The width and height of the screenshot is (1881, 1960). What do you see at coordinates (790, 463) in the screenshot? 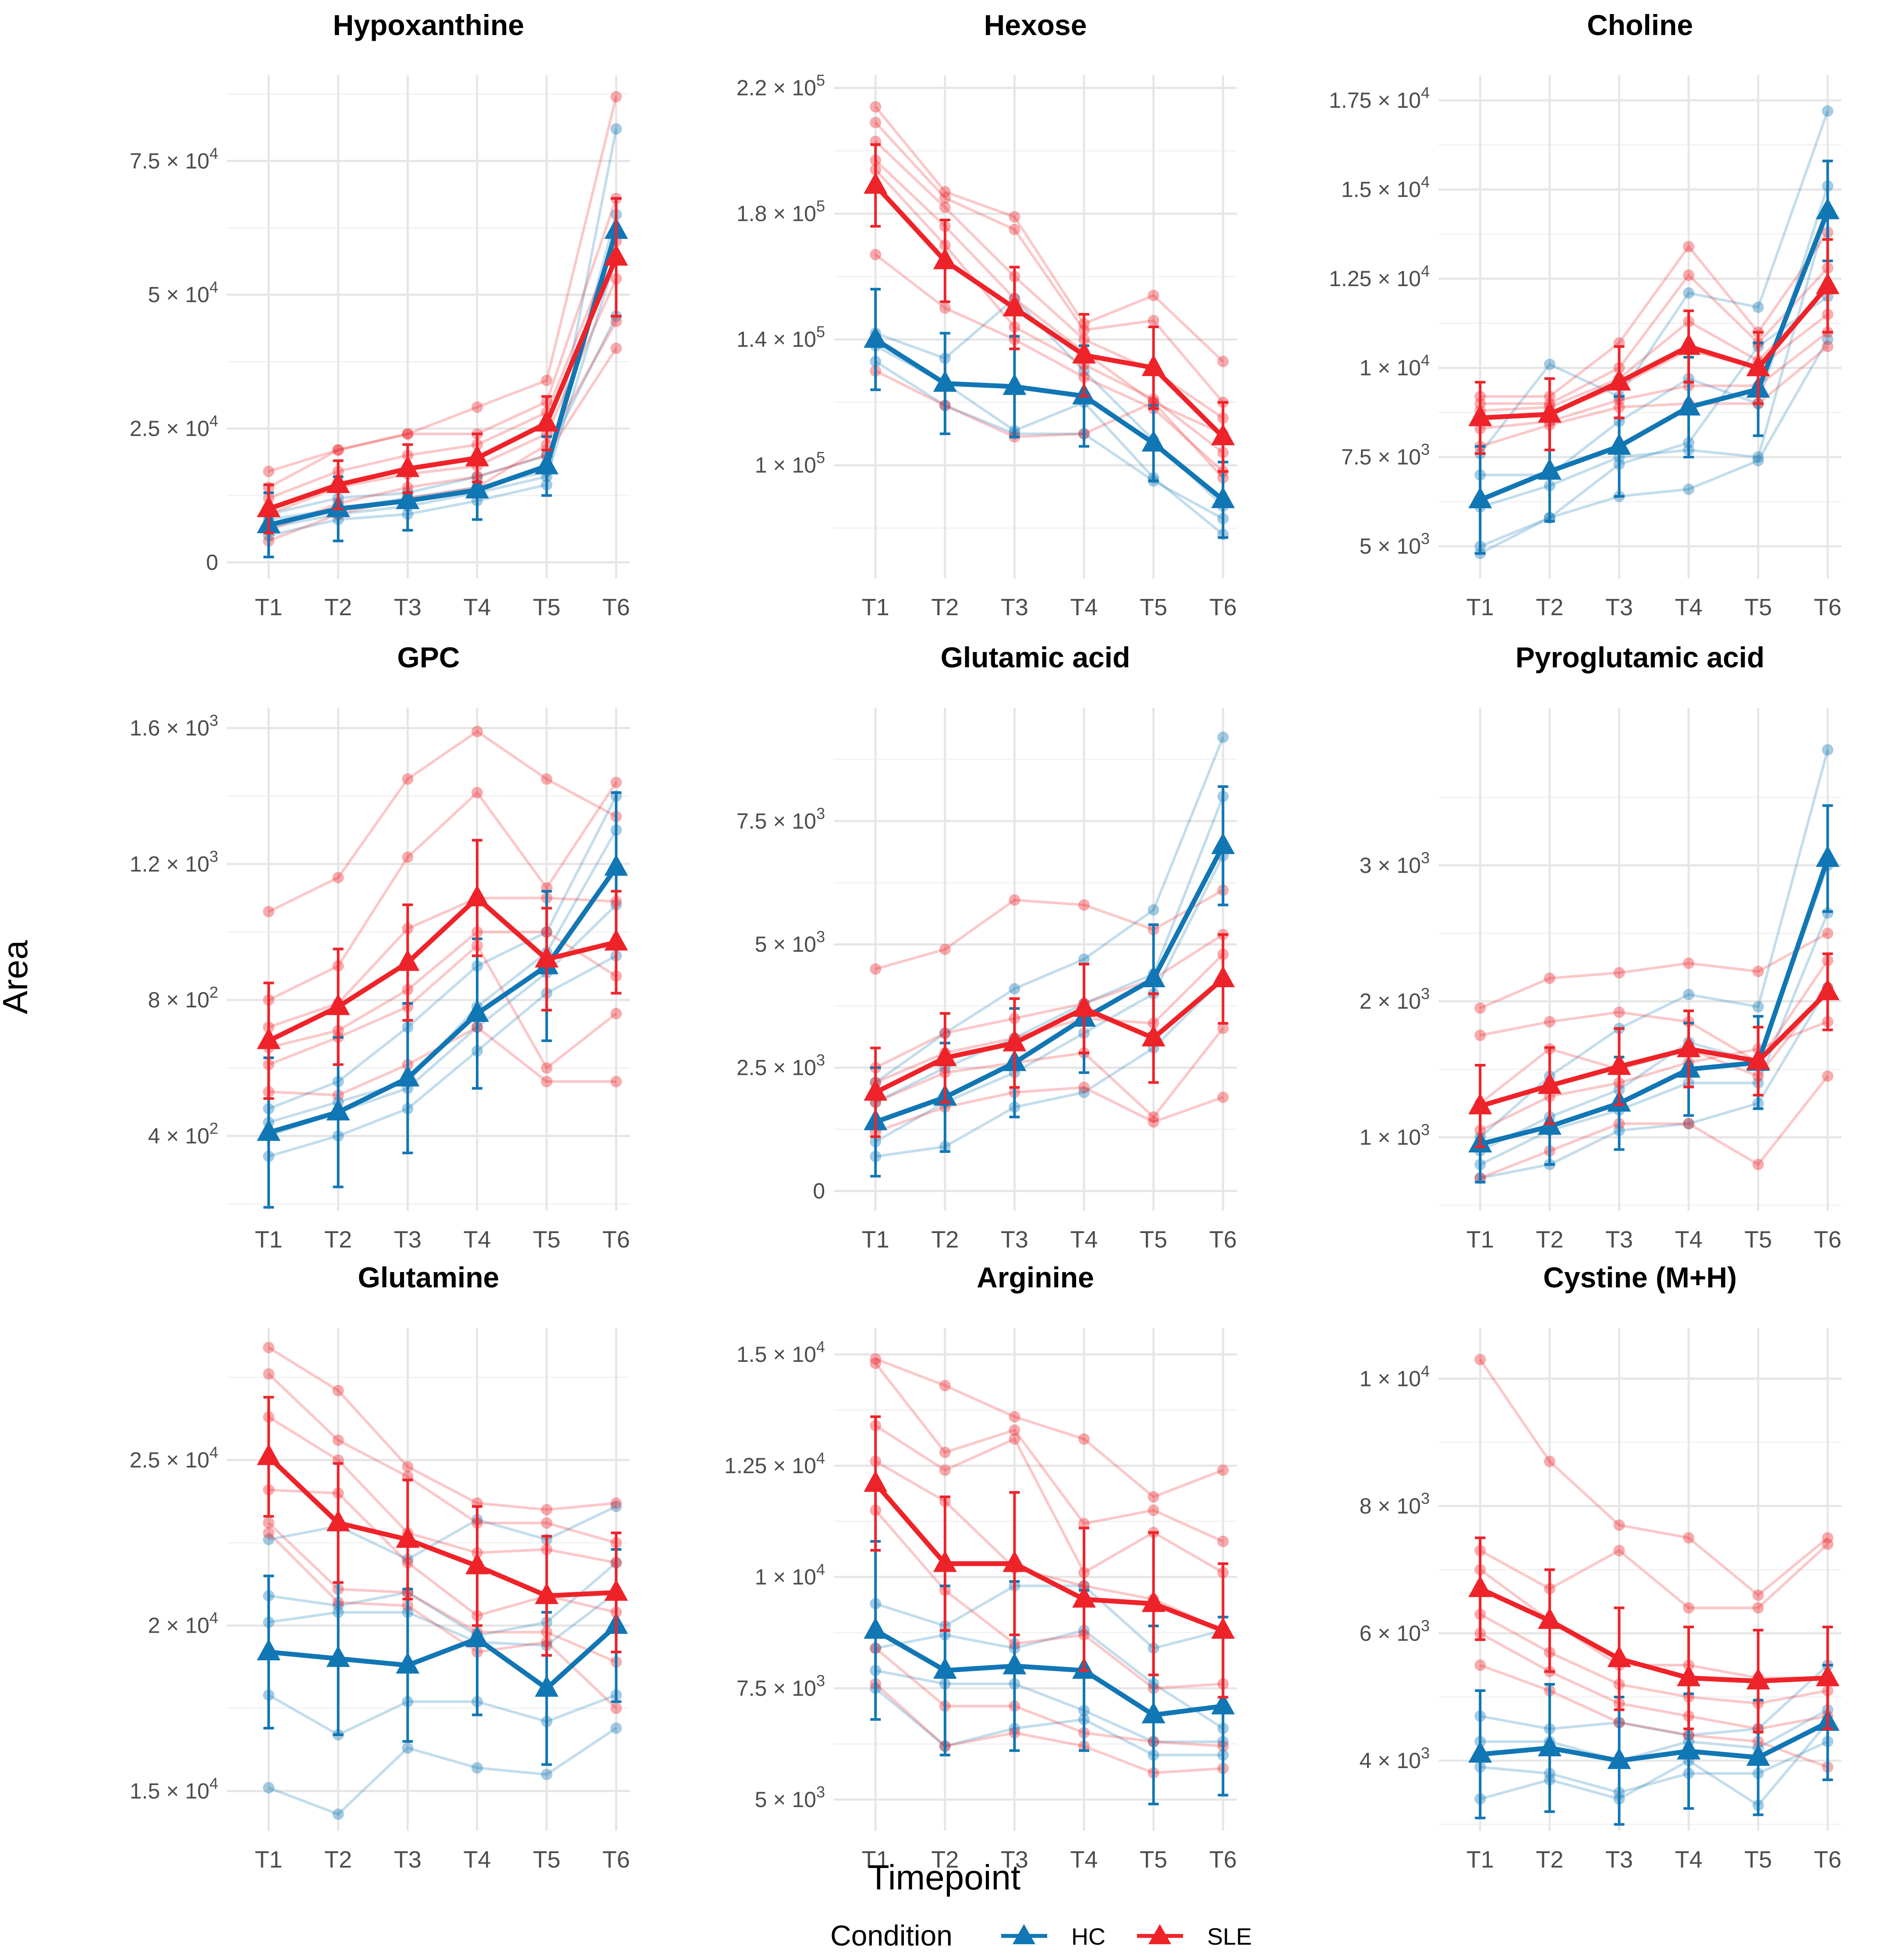
I see `y-tick-label: 1 × 10⁵` at bounding box center [790, 463].